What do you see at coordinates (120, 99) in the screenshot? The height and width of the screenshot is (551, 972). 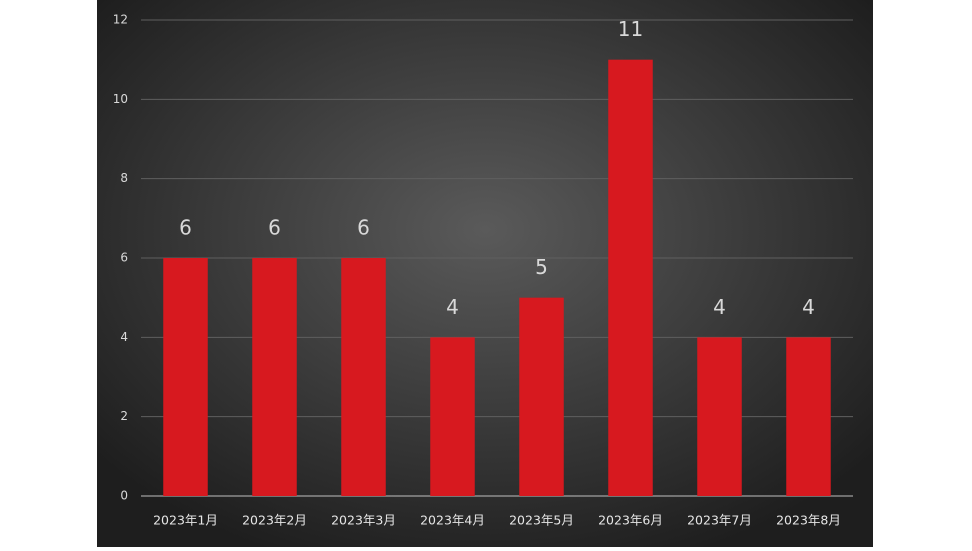 I see `y-tick-label: 10` at bounding box center [120, 99].